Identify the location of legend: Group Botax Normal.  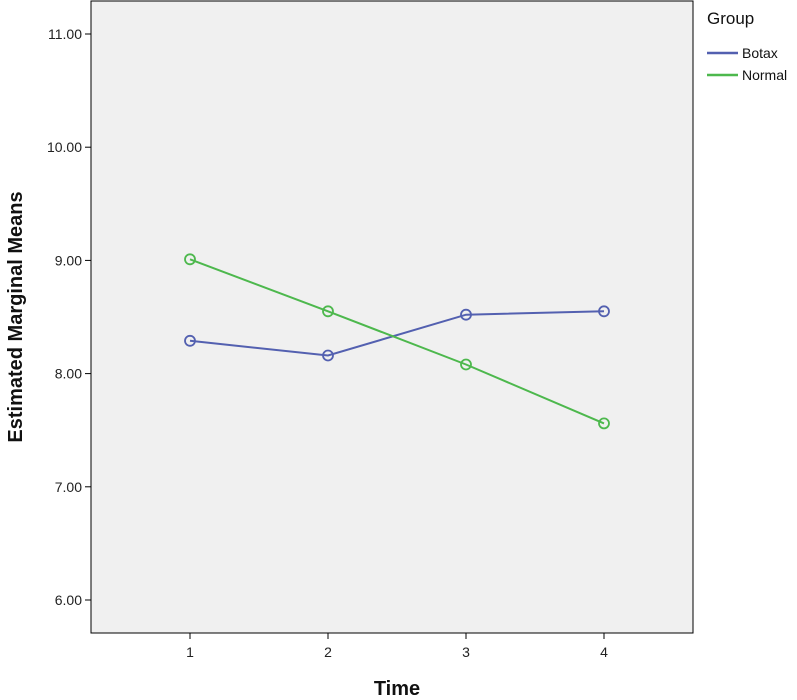
(747, 46).